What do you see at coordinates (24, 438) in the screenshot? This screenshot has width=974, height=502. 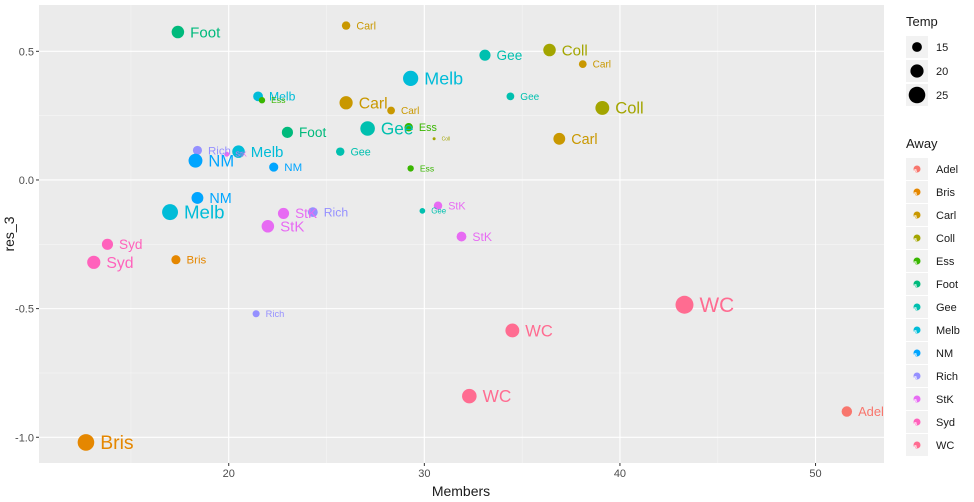 I see `y-tick-label: -1.0` at bounding box center [24, 438].